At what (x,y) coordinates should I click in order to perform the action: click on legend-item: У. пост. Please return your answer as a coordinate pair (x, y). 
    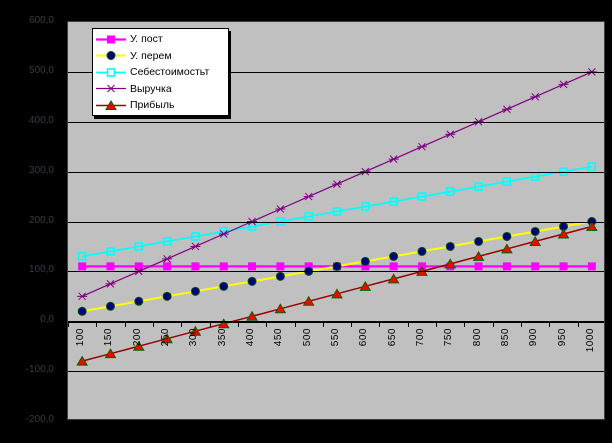
    Looking at the image, I should click on (162, 39).